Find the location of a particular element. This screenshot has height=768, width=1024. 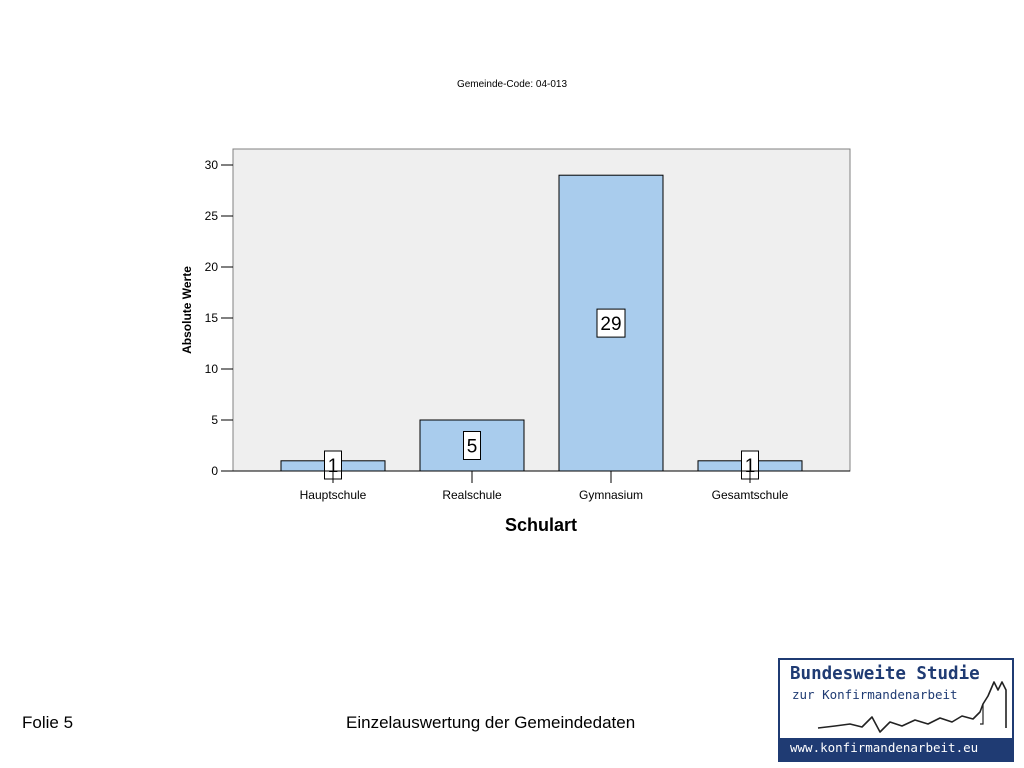

y-axis: 0 5 10 15 20 25 30 is located at coordinates (219, 318).